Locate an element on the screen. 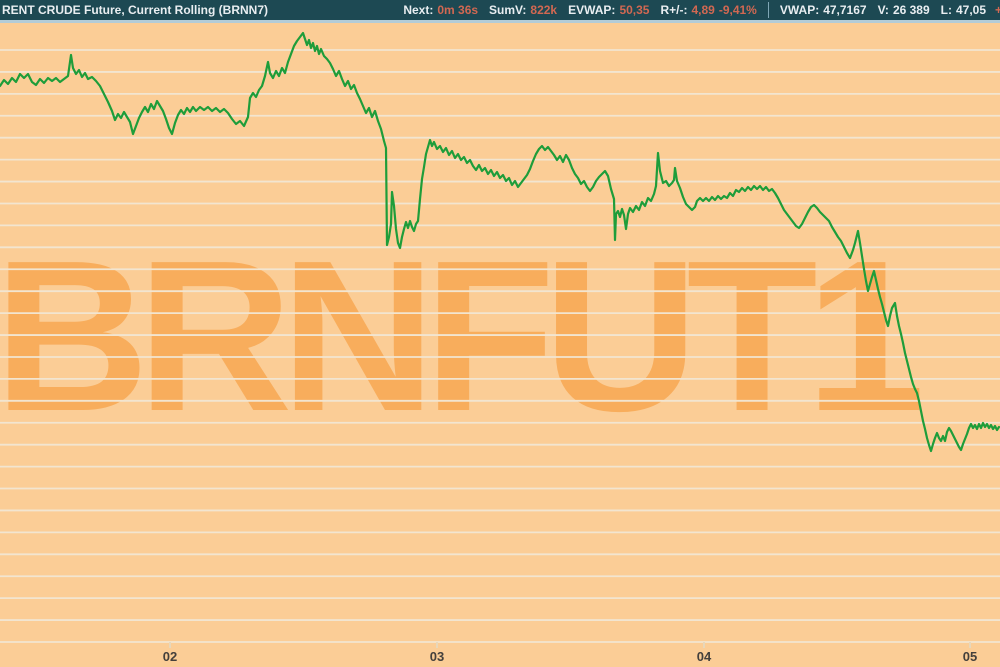 The height and width of the screenshot is (667, 1000). field-sumv: SumV: 822k is located at coordinates (523, 10).